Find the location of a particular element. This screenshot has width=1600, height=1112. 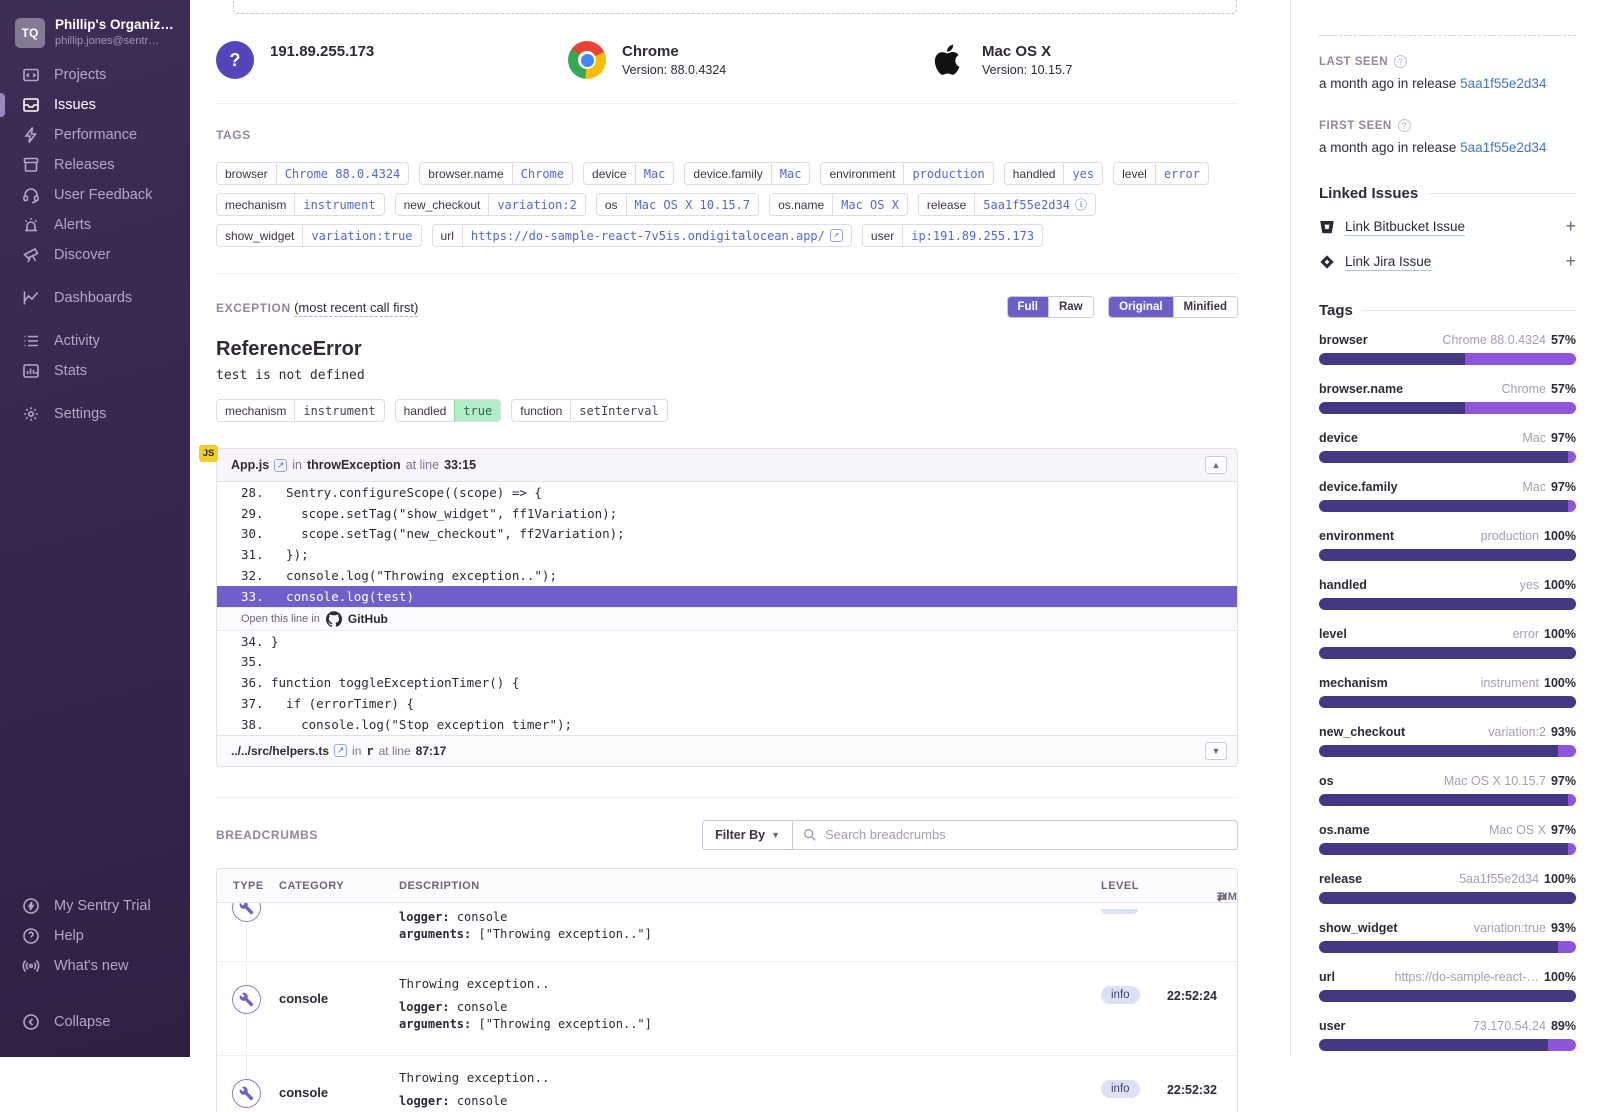

sidebar-item-whats-new: What's new is located at coordinates (95, 966).